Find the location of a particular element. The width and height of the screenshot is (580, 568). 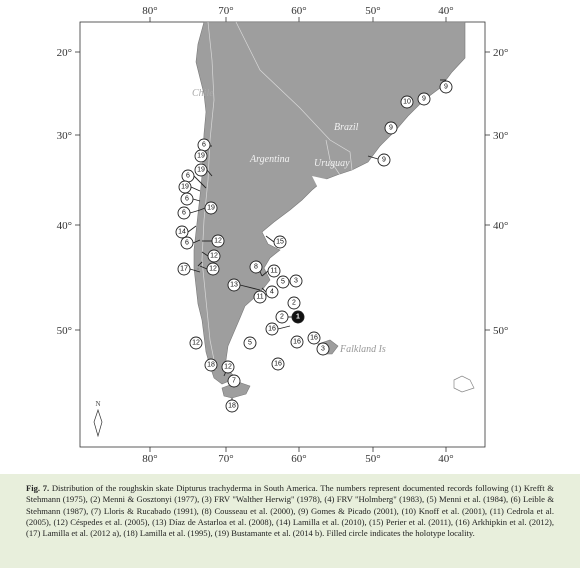

record-marker: 15 is located at coordinates (276, 242).